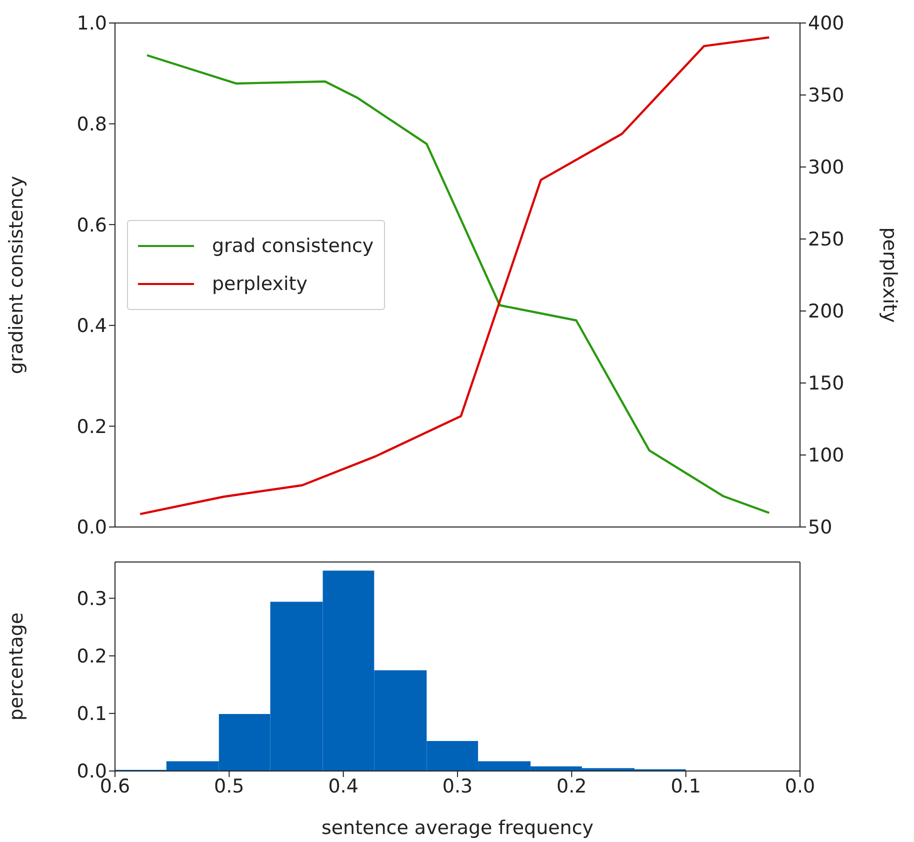  Describe the element at coordinates (889, 275) in the screenshot. I see `y2-axis-title: perplexity` at that location.